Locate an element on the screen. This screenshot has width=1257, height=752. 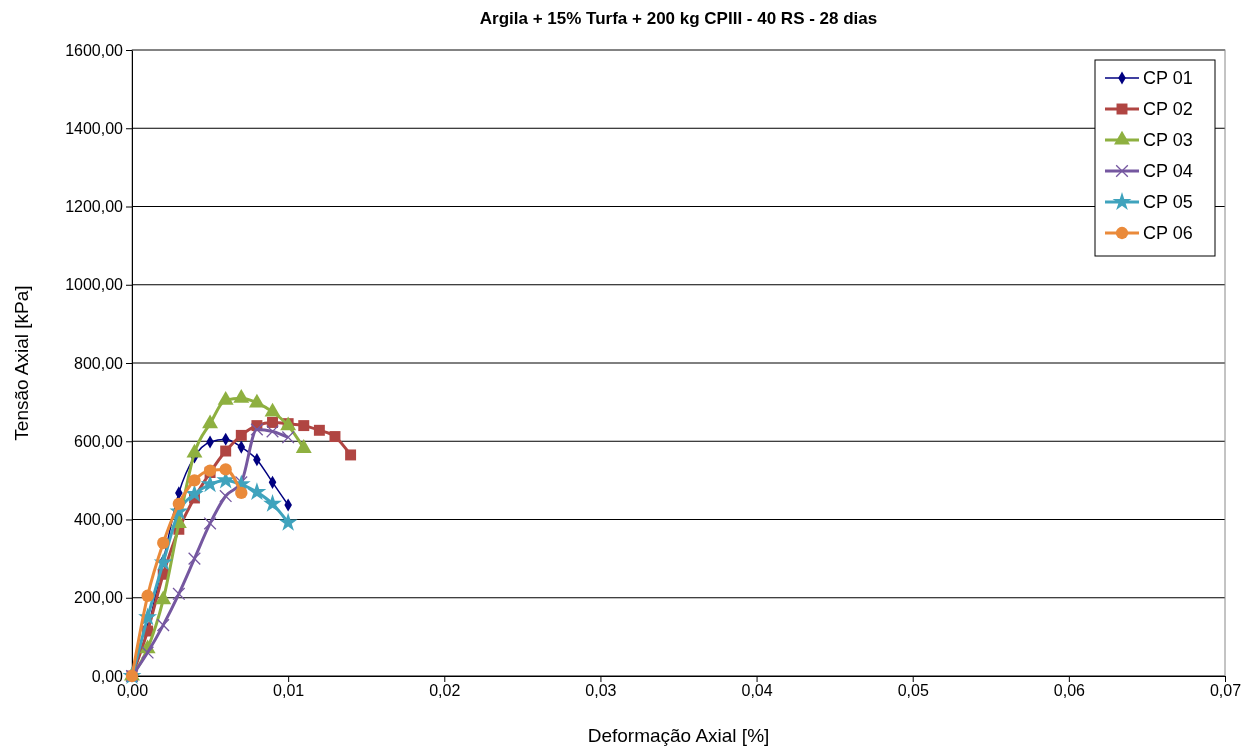
y-tick-label: 800,00 is located at coordinates (99, 363).